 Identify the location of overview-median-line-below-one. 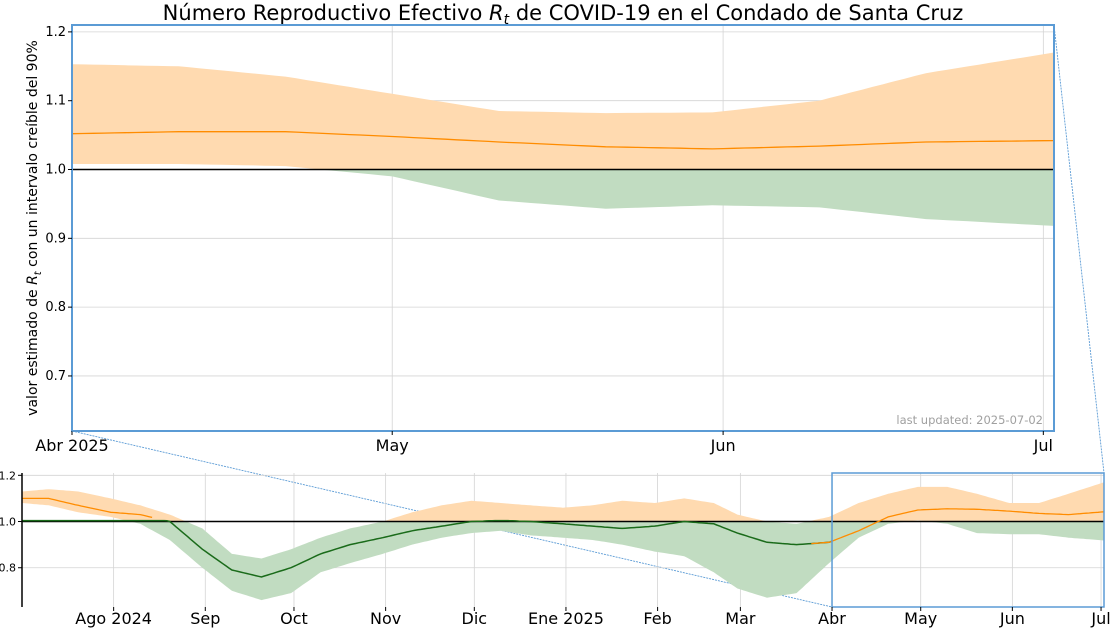
(427, 548).